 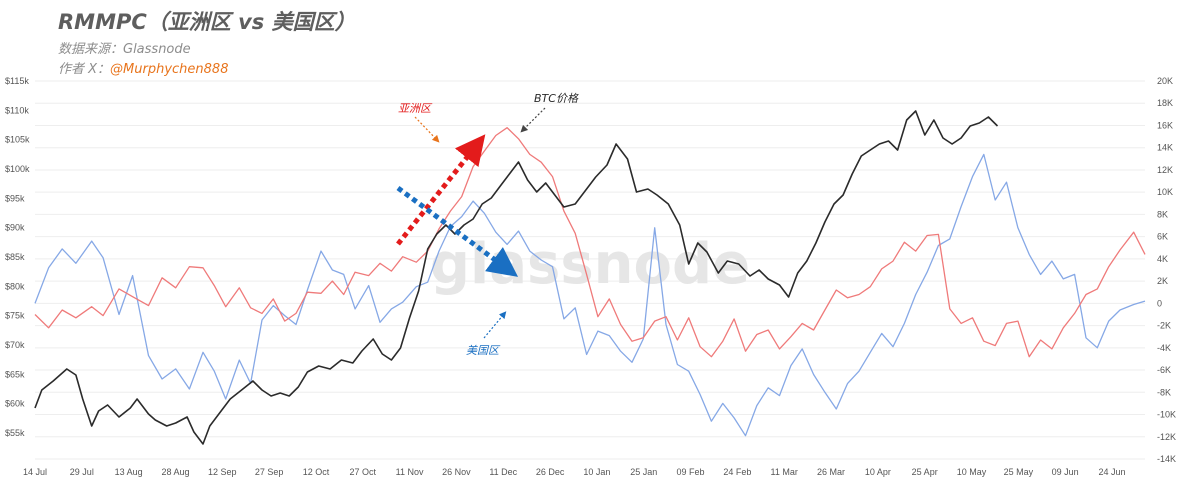 I want to click on right-tick-label: 14K, so click(x=1165, y=148).